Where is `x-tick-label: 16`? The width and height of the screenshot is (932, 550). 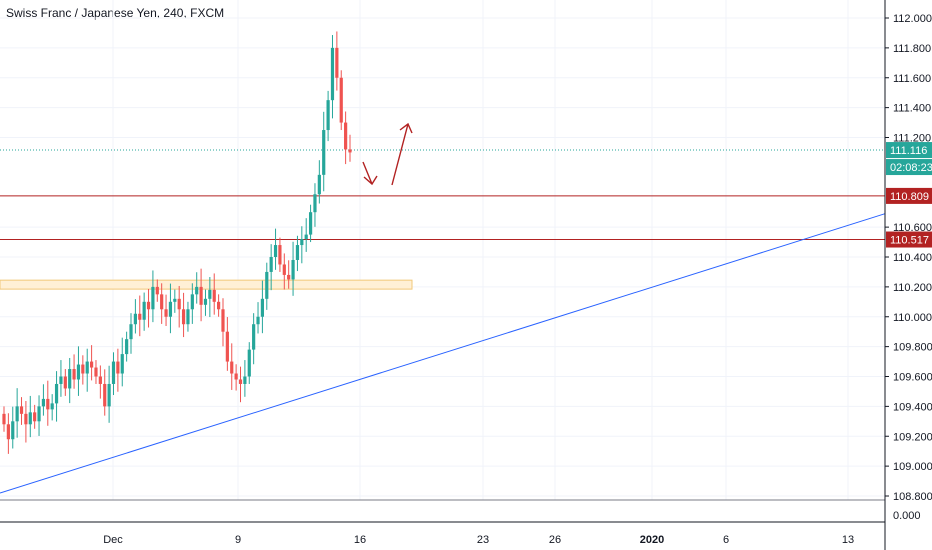
x-tick-label: 16 is located at coordinates (360, 540).